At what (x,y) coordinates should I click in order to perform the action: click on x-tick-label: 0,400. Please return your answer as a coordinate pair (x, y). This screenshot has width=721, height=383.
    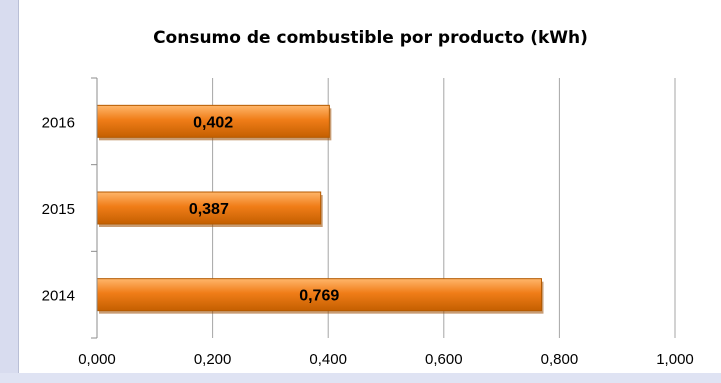
    Looking at the image, I should click on (328, 359).